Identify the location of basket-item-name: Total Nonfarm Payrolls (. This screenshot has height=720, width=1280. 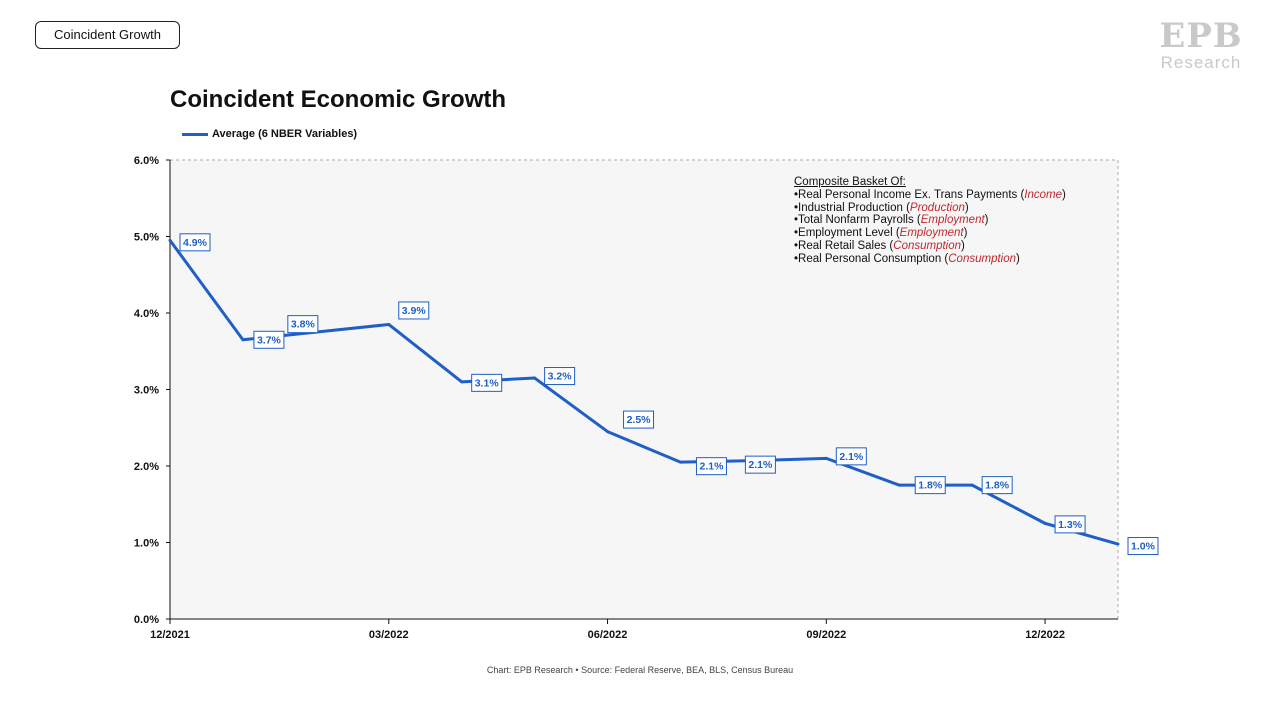
(859, 220).